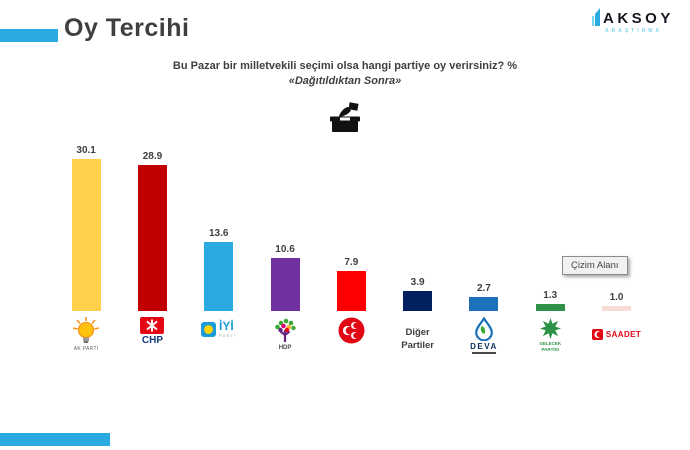  I want to click on hdp-tree-icon, so click(285, 330).